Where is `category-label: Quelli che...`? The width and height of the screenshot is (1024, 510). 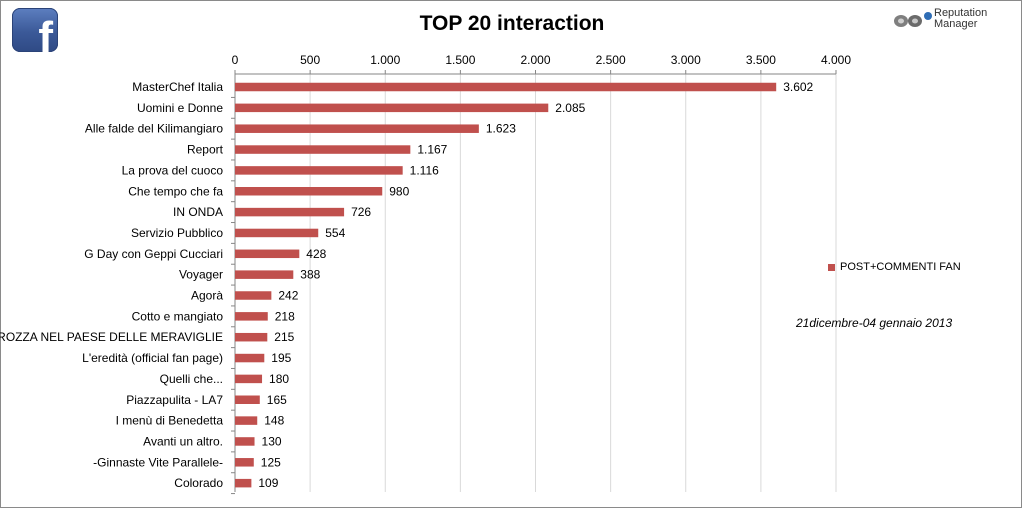 category-label: Quelli che... is located at coordinates (191, 379).